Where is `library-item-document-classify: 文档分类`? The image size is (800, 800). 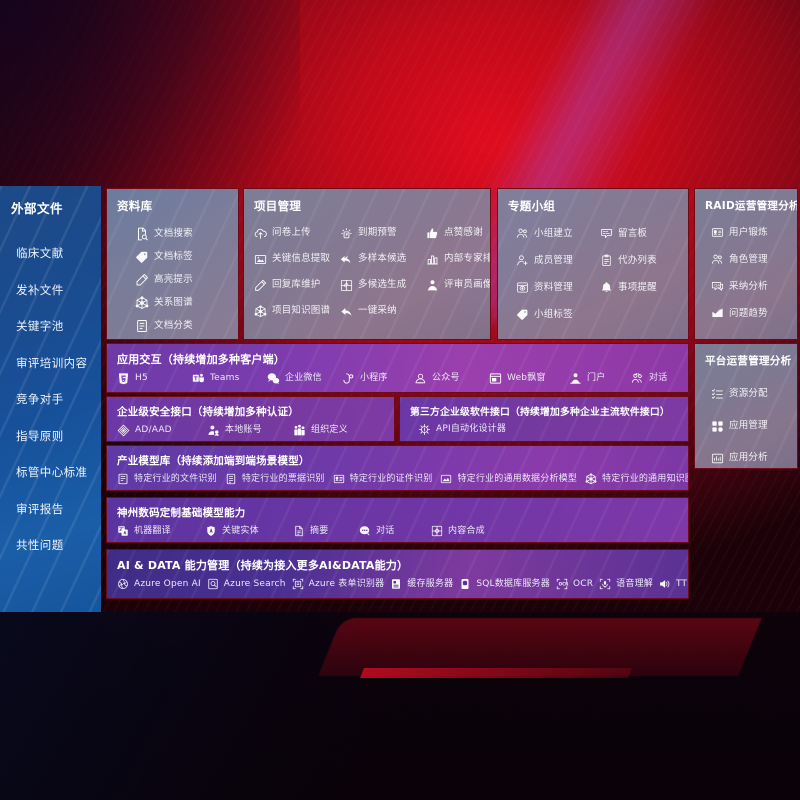 library-item-document-classify: 文档分类 is located at coordinates (186, 325).